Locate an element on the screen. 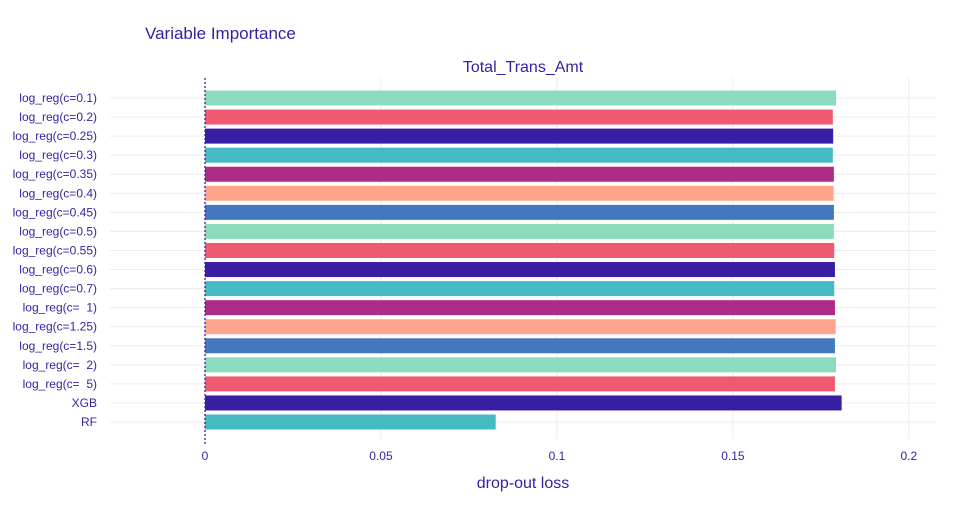  y-tick-label: log_reg(c=0.1) is located at coordinates (58, 98).